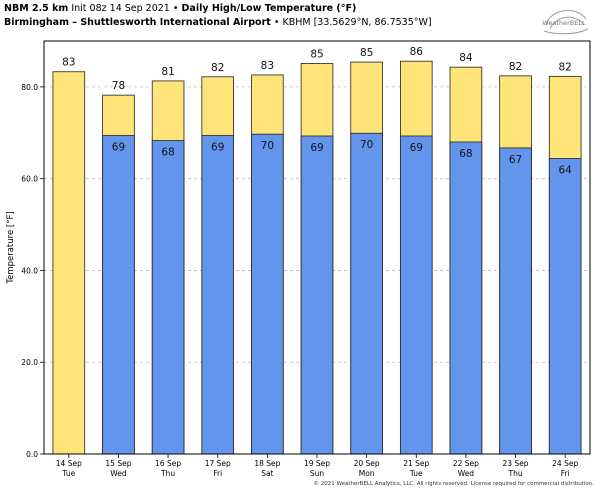 Image resolution: width=600 pixels, height=493 pixels. Describe the element at coordinates (565, 463) in the screenshot. I see `x-tick-label-date: 24 Sep` at that location.